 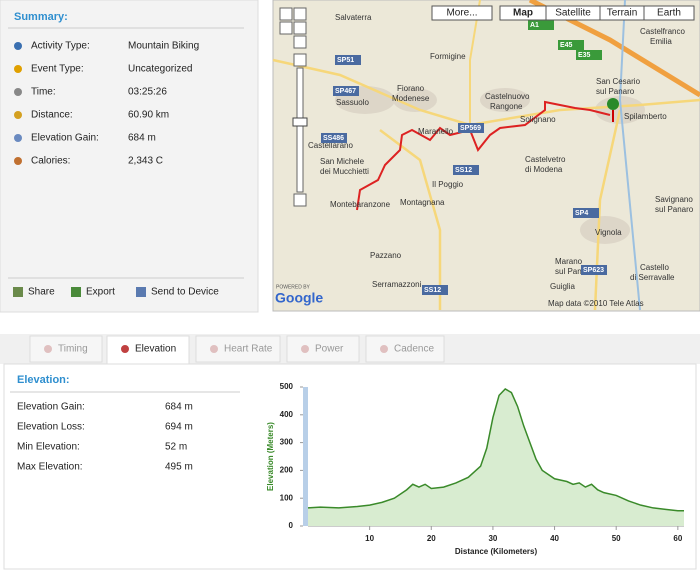 I want to click on map-label: Salvaterra, so click(x=353, y=17).